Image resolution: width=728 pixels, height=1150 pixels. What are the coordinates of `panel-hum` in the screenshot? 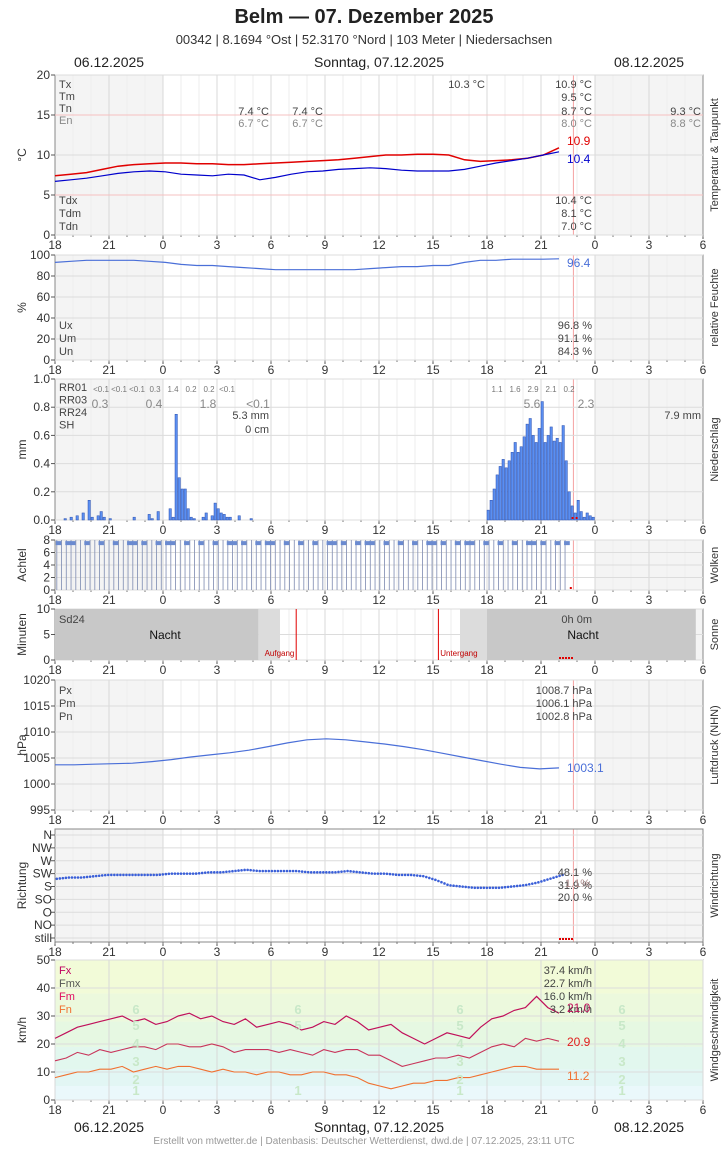 It's located at (377, 309).